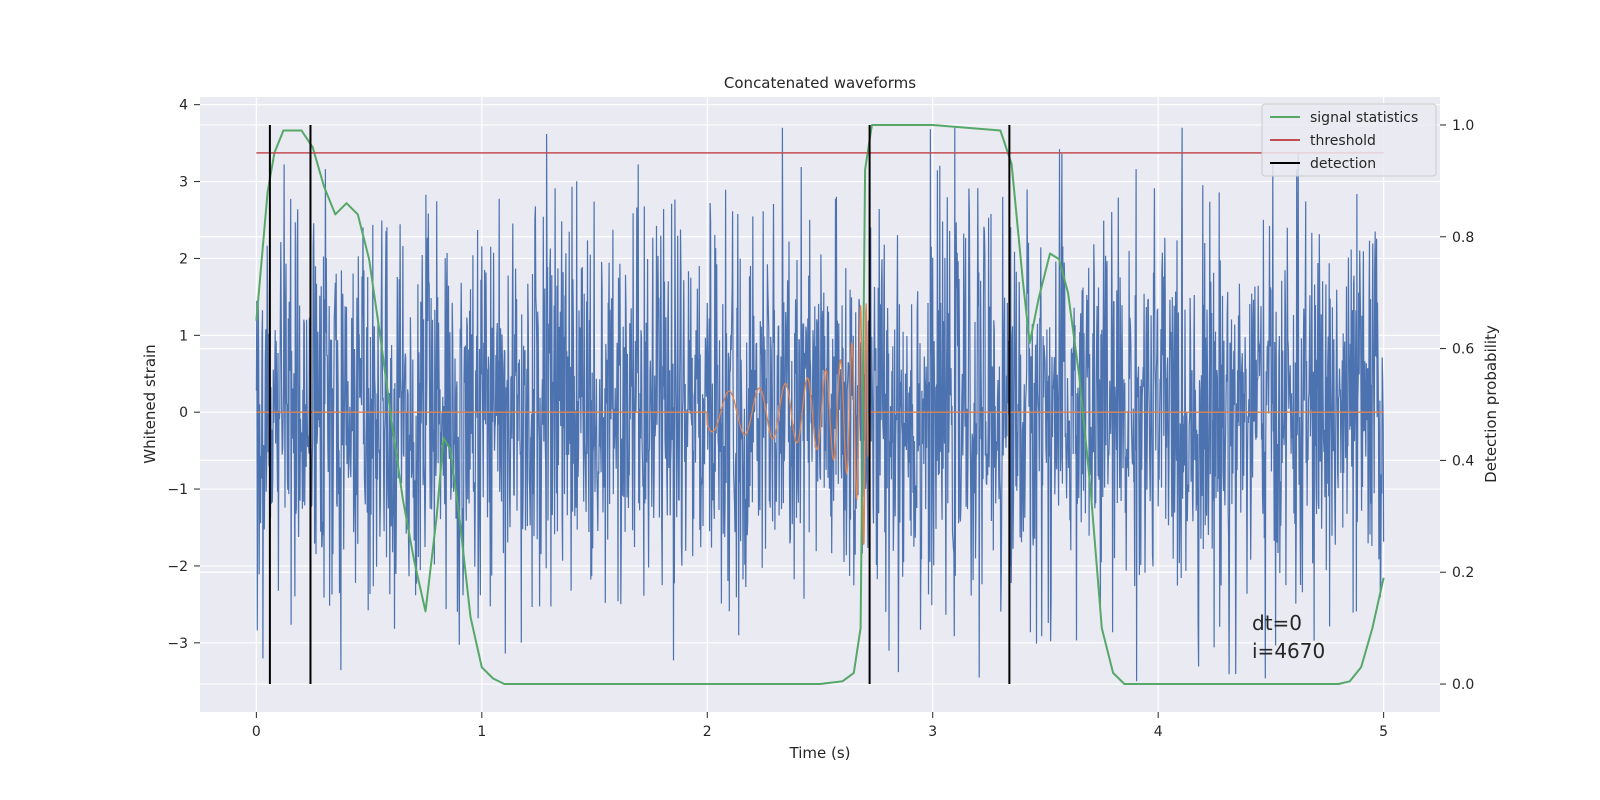 Image resolution: width=1600 pixels, height=800 pixels. I want to click on y-tick-label: 4, so click(183, 106).